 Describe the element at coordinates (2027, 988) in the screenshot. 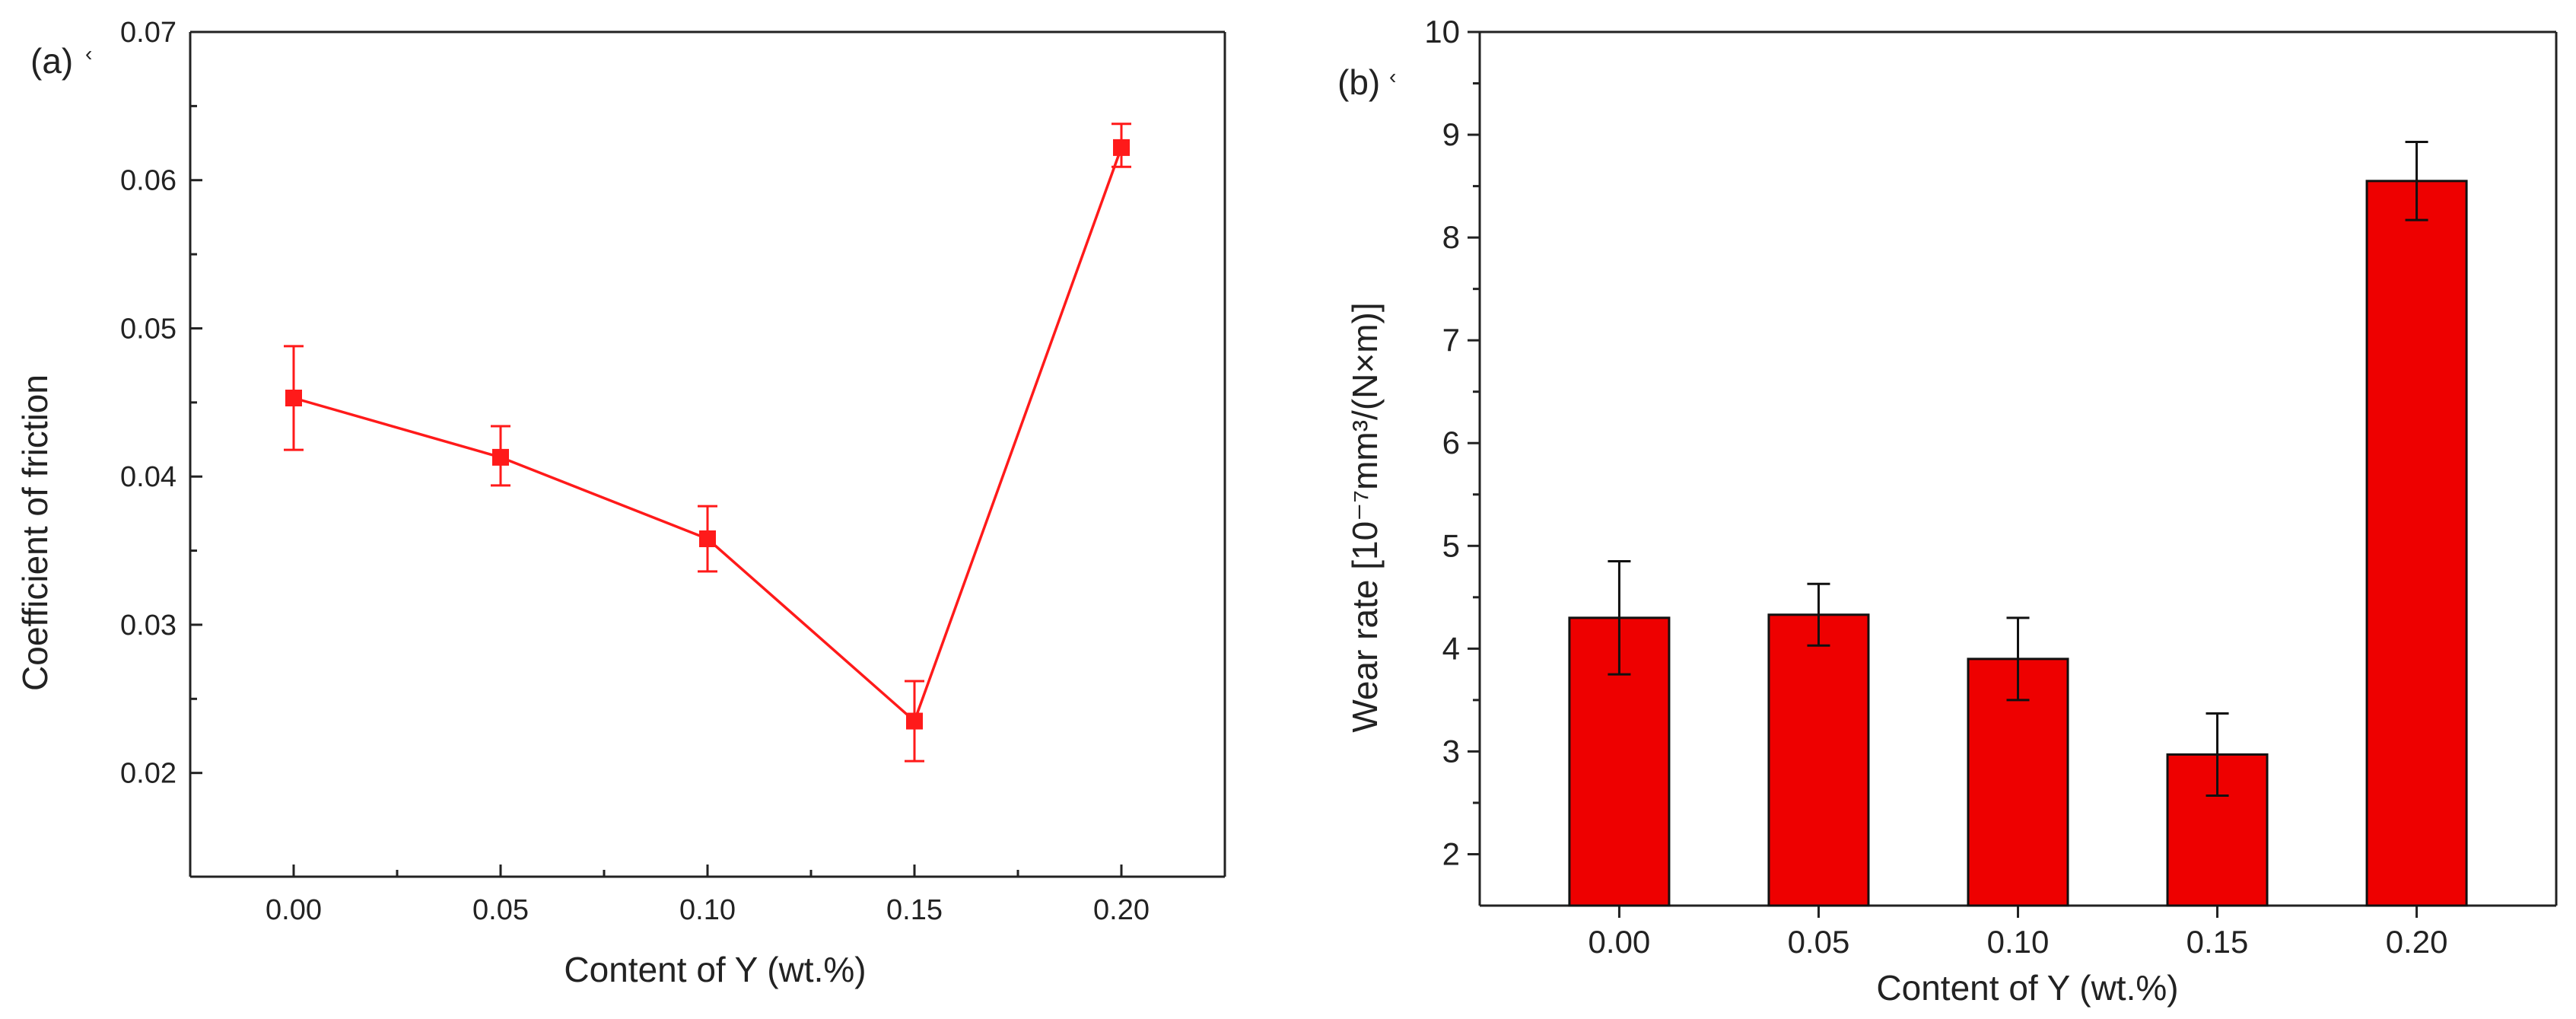

I see `wear-x-axis-title: Content of Y (wt.%)` at that location.